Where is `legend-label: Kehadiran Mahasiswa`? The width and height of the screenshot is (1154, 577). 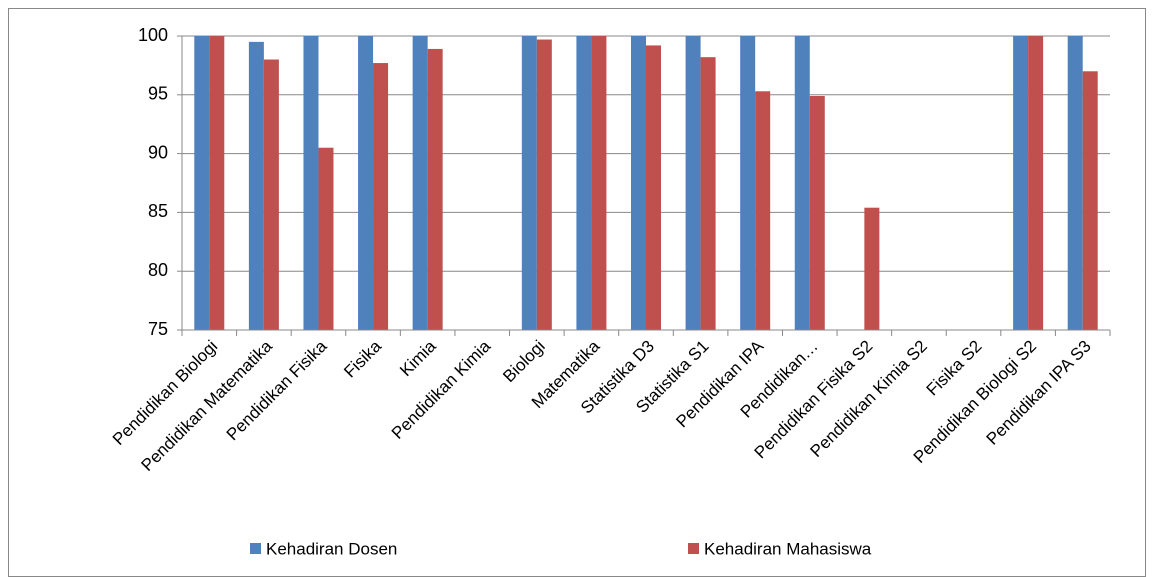 legend-label: Kehadiran Mahasiswa is located at coordinates (788, 548).